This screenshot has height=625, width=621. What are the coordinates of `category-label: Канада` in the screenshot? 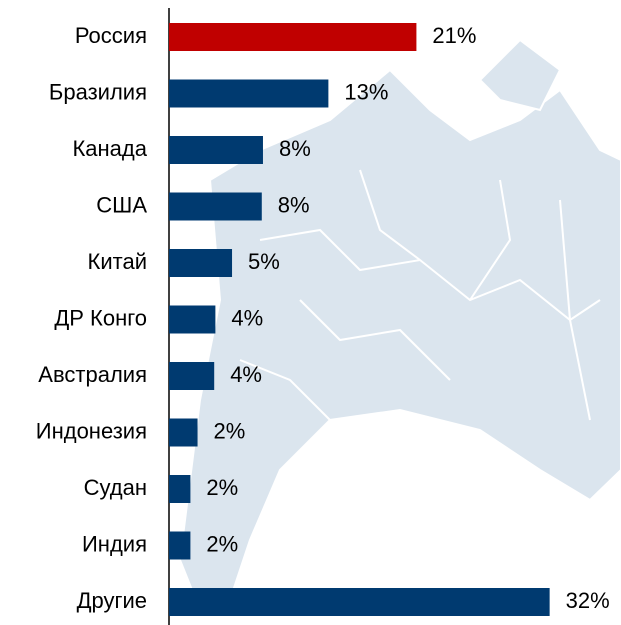 It's located at (109, 148).